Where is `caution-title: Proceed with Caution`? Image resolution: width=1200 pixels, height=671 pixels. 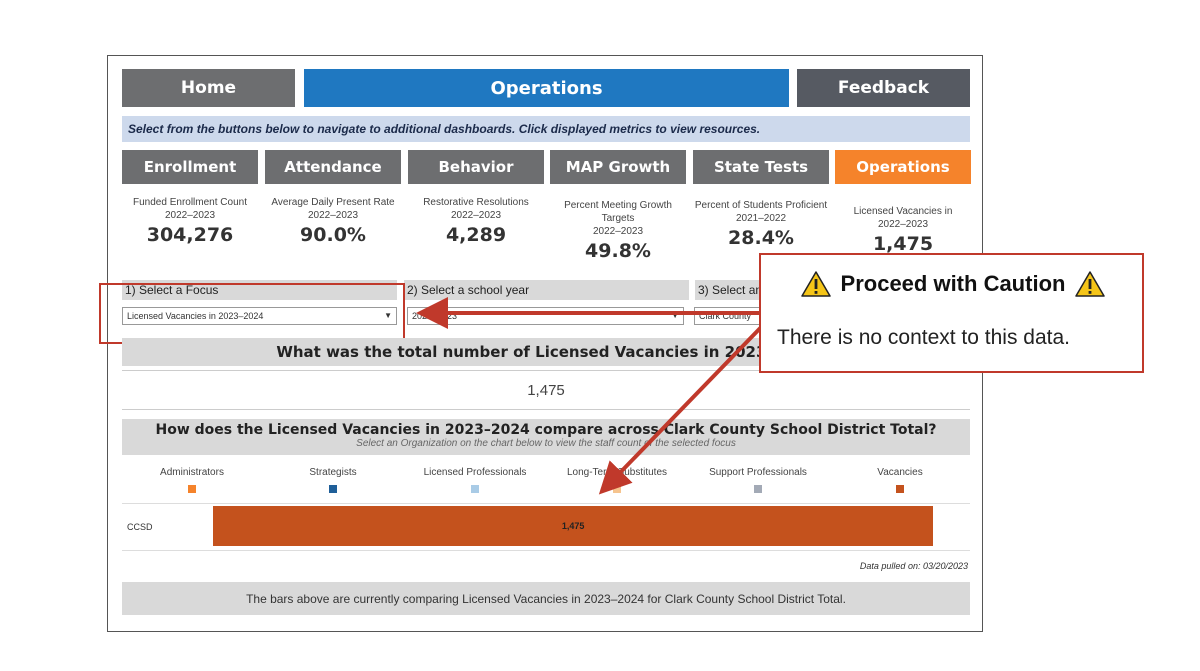
caution-title: Proceed with Caution is located at coordinates (953, 283).